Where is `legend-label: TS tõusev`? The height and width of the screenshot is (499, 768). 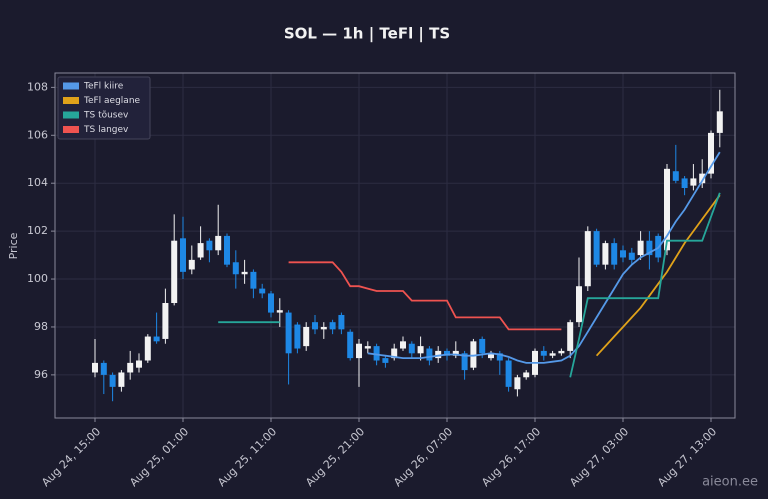 legend-label: TS tõusev is located at coordinates (106, 116).